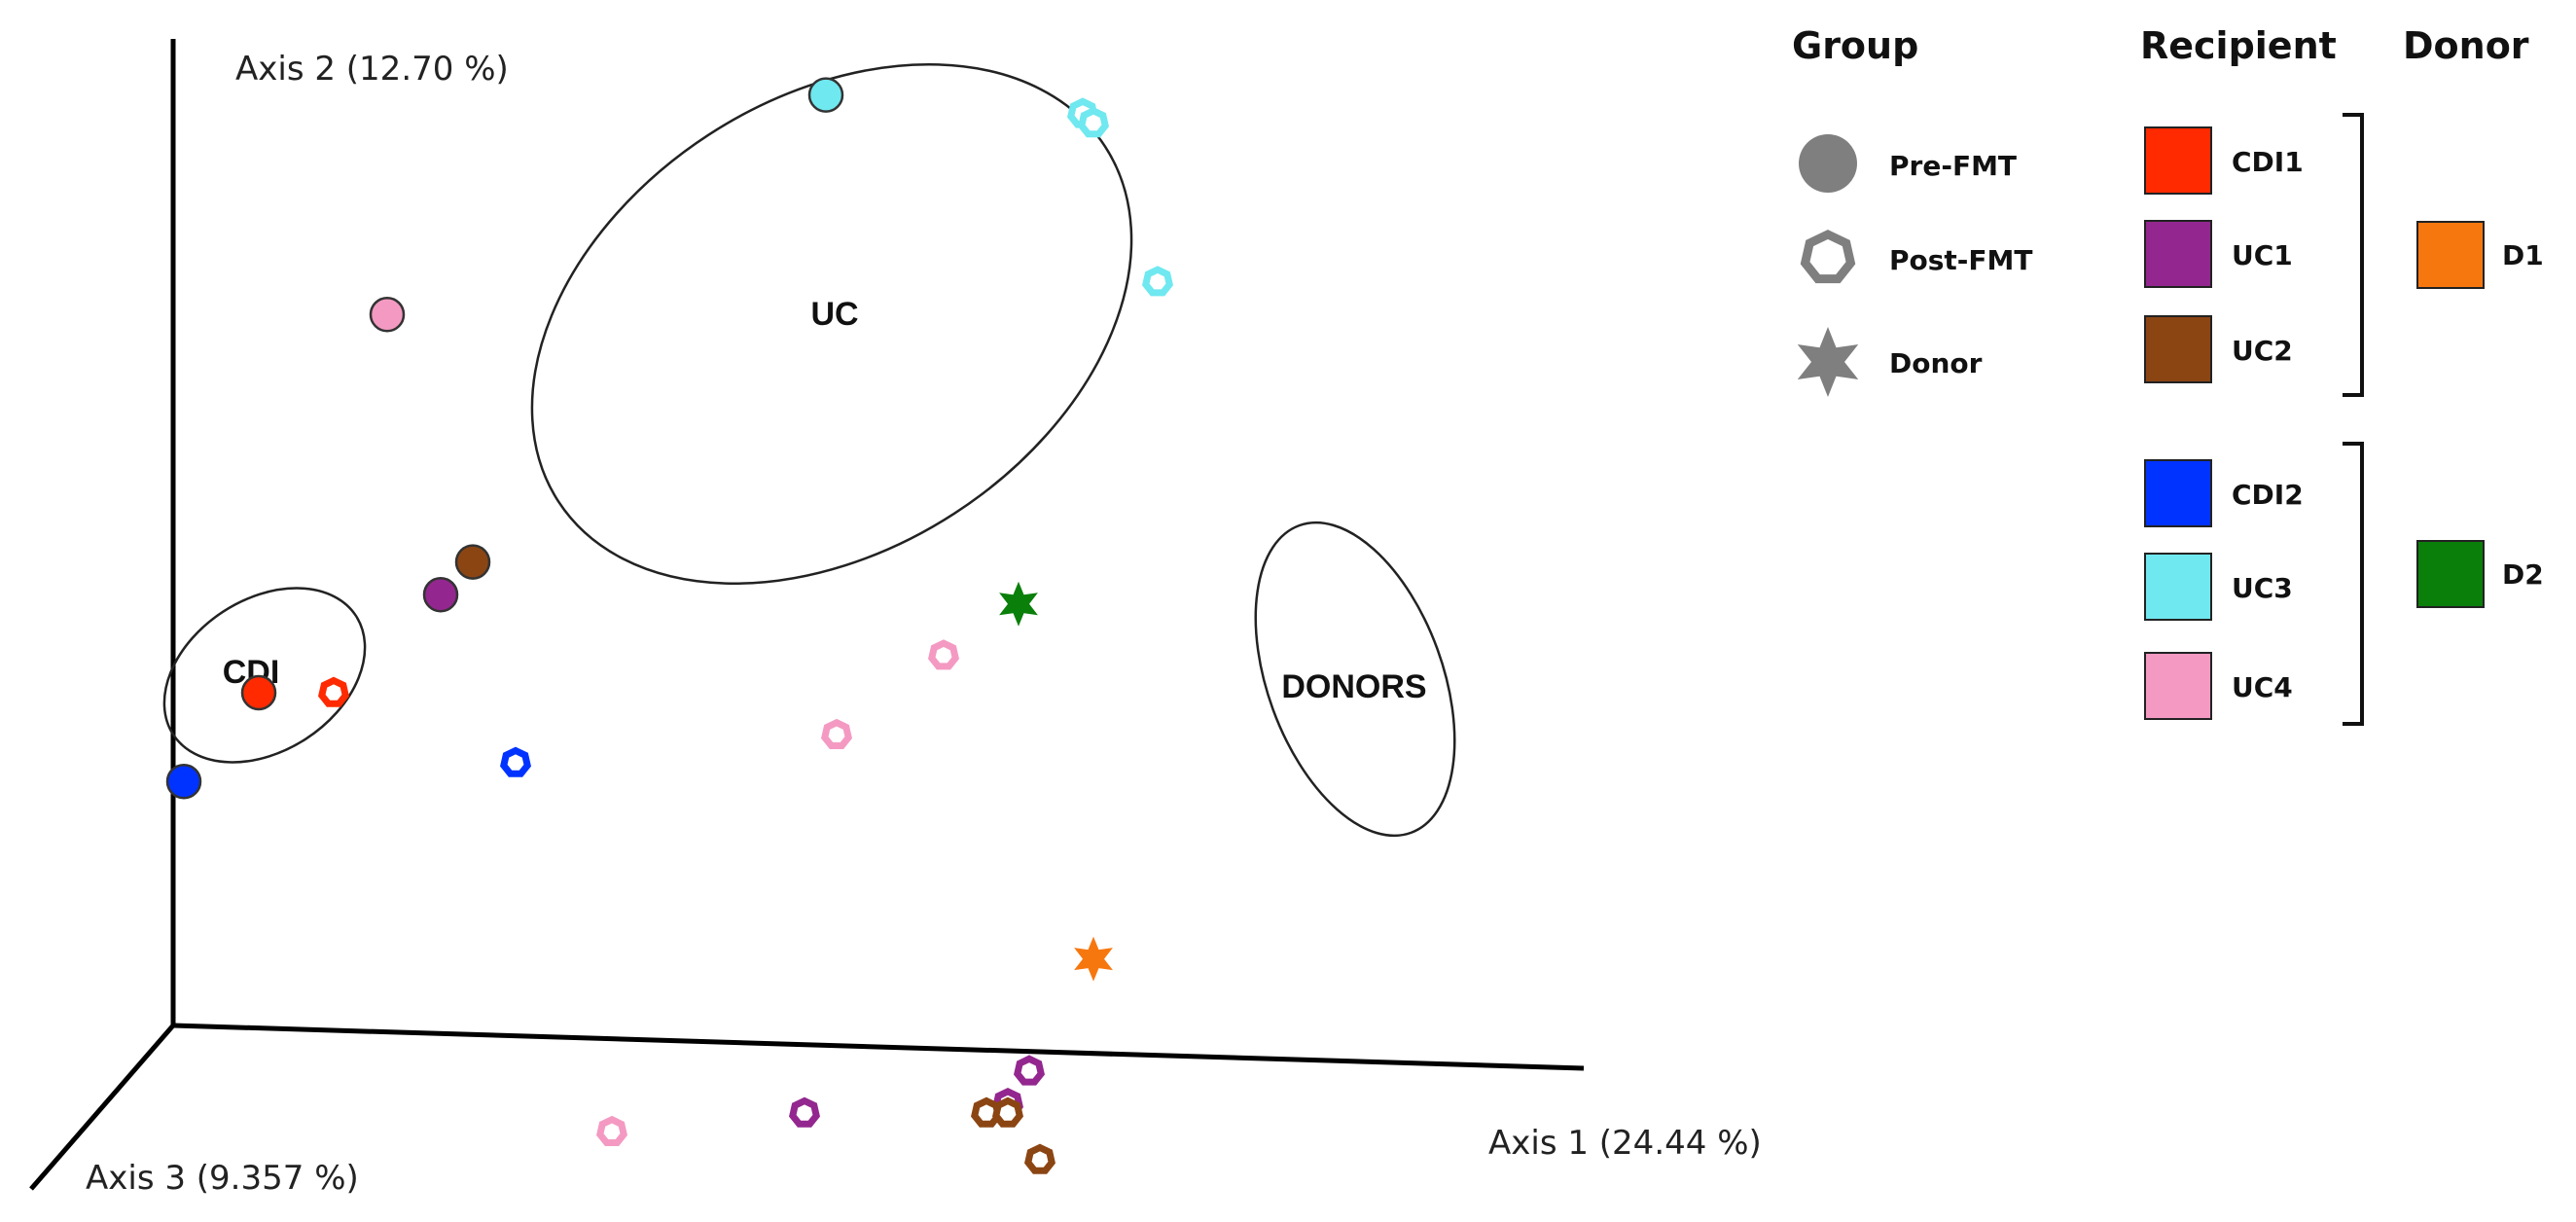 This screenshot has height=1222, width=2576. Describe the element at coordinates (1855, 45) in the screenshot. I see `legend-group-heading: Group` at that location.